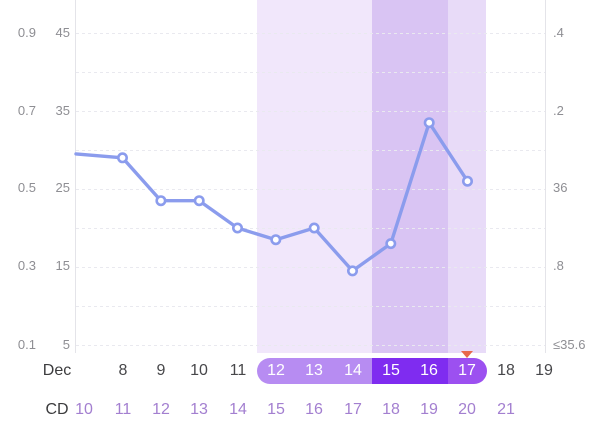 This screenshot has width=600, height=436. Describe the element at coordinates (314, 409) in the screenshot. I see `cycle-day-cell: 16` at that location.